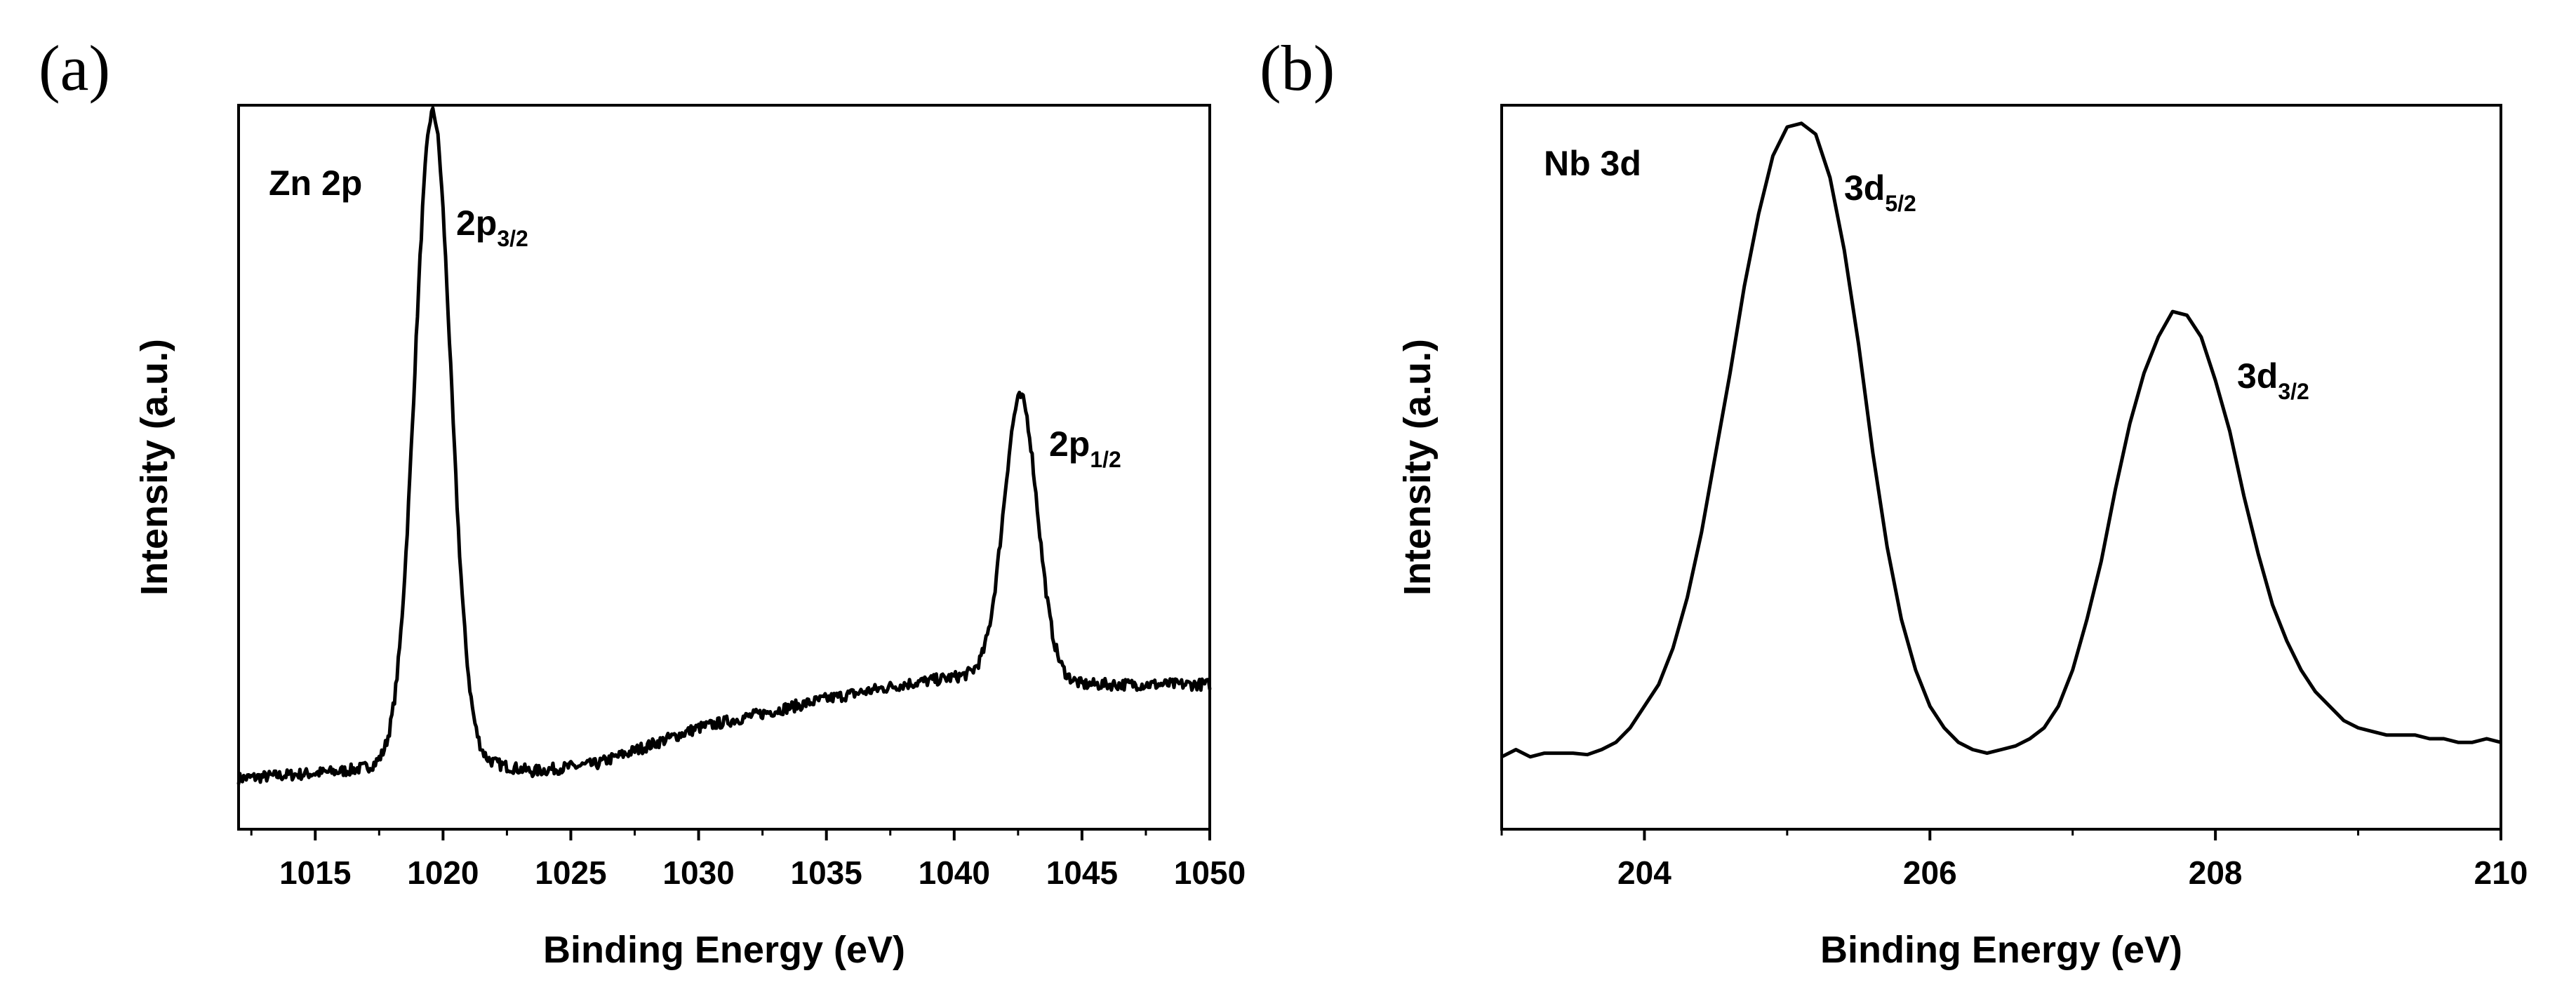 This screenshot has width=2576, height=1006. Describe the element at coordinates (1082, 873) in the screenshot. I see `panel-a-x-tick-label: 1045` at that location.